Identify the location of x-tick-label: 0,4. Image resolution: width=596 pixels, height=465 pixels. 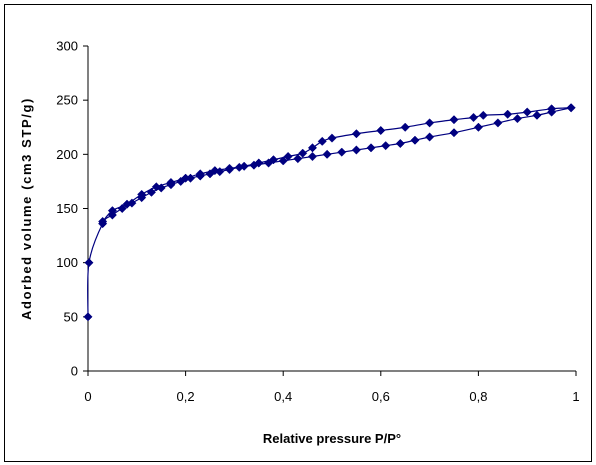
(283, 396).